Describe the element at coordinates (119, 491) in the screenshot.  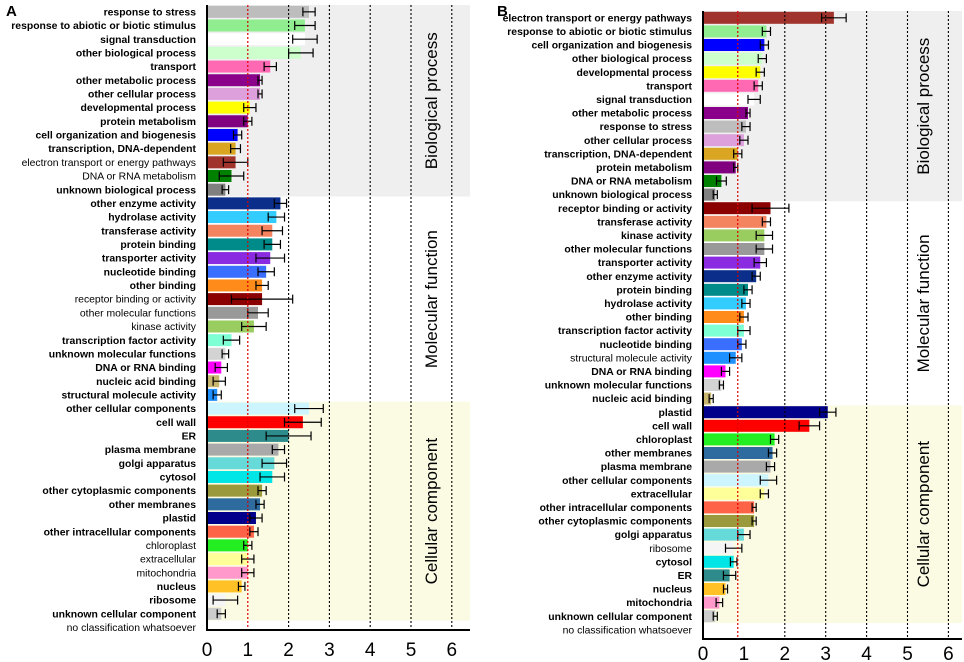
I see `category-label: other cytoplasmic components` at that location.